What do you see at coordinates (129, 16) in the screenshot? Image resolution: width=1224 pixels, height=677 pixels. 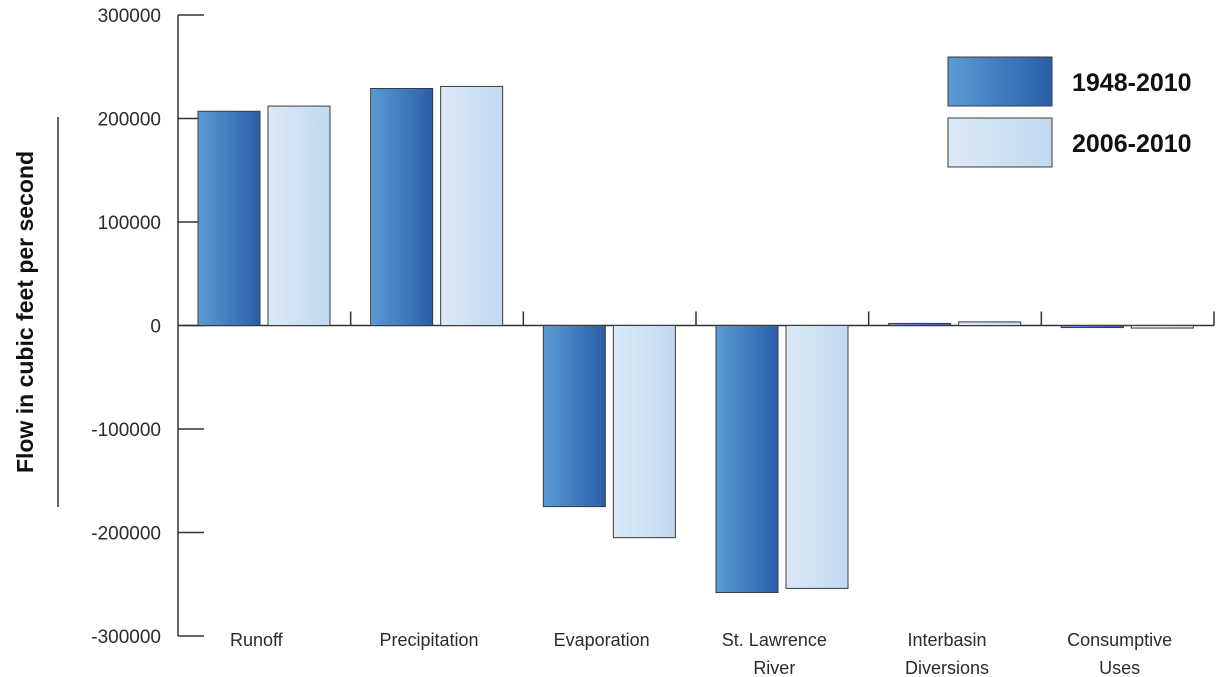 I see `y-tick-label: 300000` at bounding box center [129, 16].